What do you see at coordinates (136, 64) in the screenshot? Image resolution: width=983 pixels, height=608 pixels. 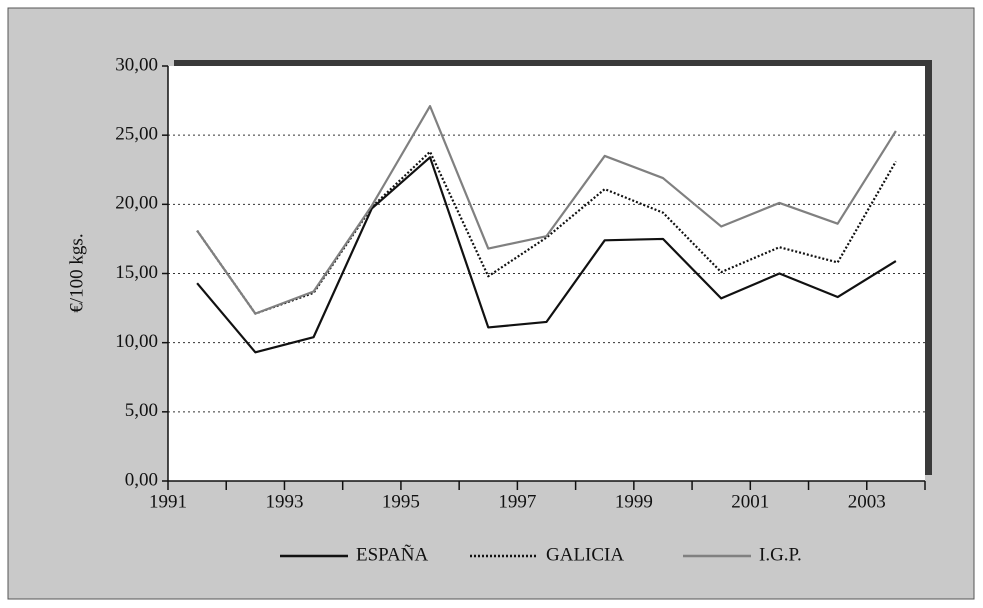 I see `y-tick-label: 30,00` at bounding box center [136, 64].